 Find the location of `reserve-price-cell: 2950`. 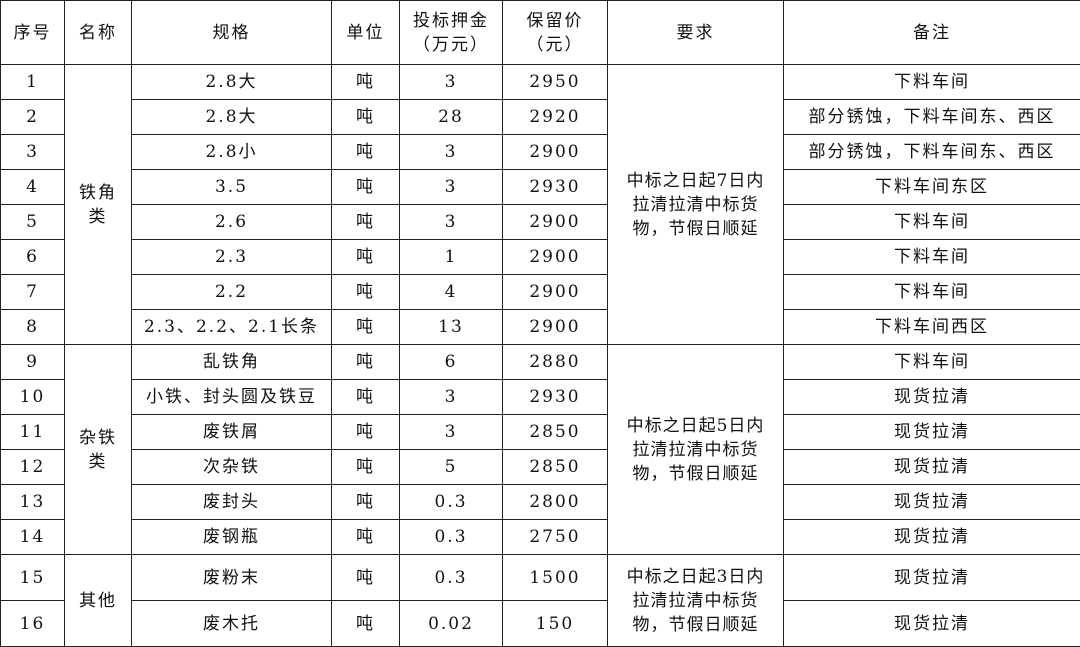

reserve-price-cell: 2950 is located at coordinates (555, 82).